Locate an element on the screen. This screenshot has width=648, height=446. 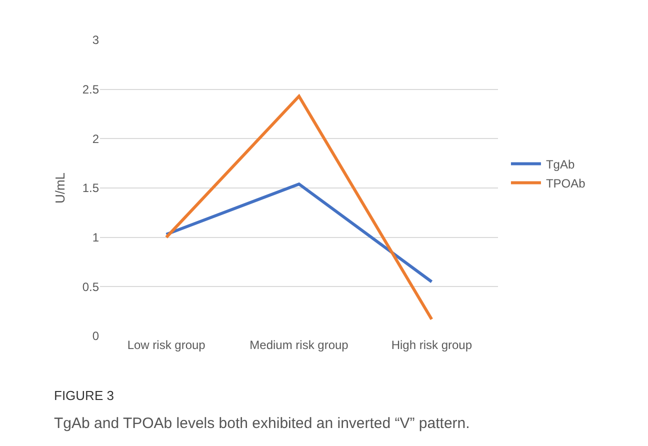
x-tick-label: Low risk group is located at coordinates (166, 345).